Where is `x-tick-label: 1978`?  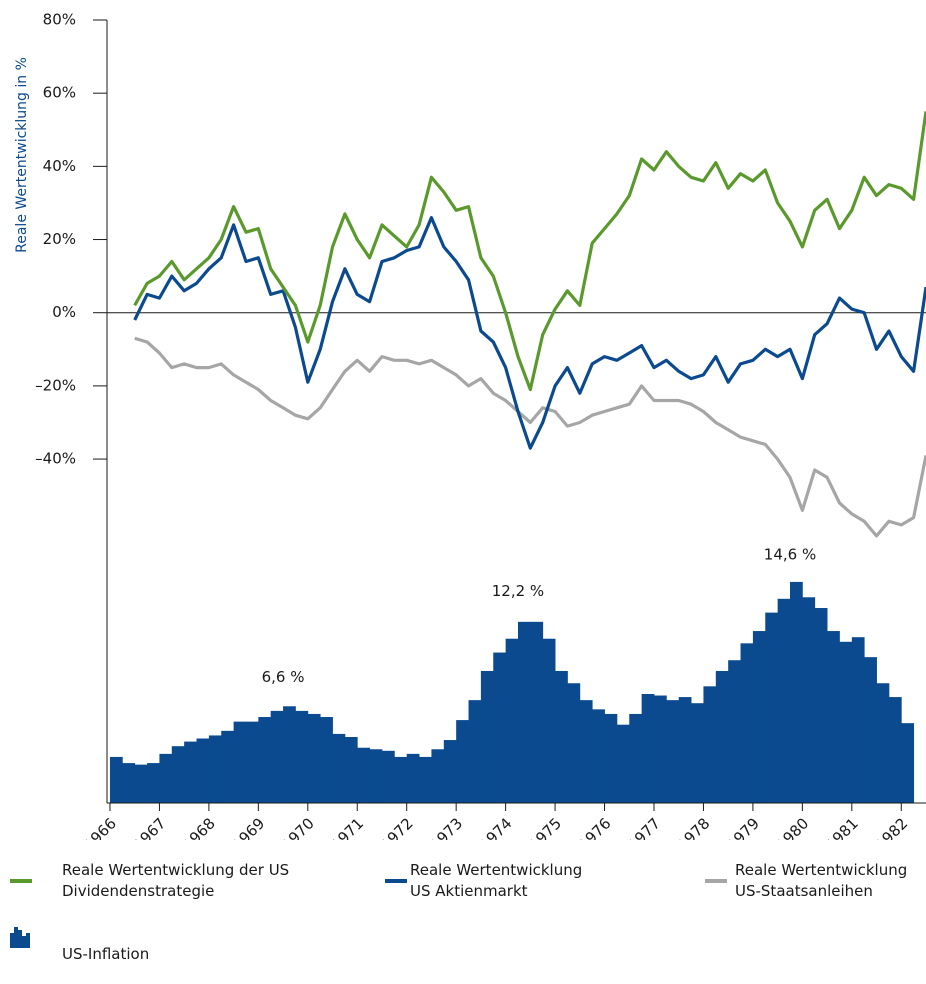 x-tick-label: 1978 is located at coordinates (694, 827).